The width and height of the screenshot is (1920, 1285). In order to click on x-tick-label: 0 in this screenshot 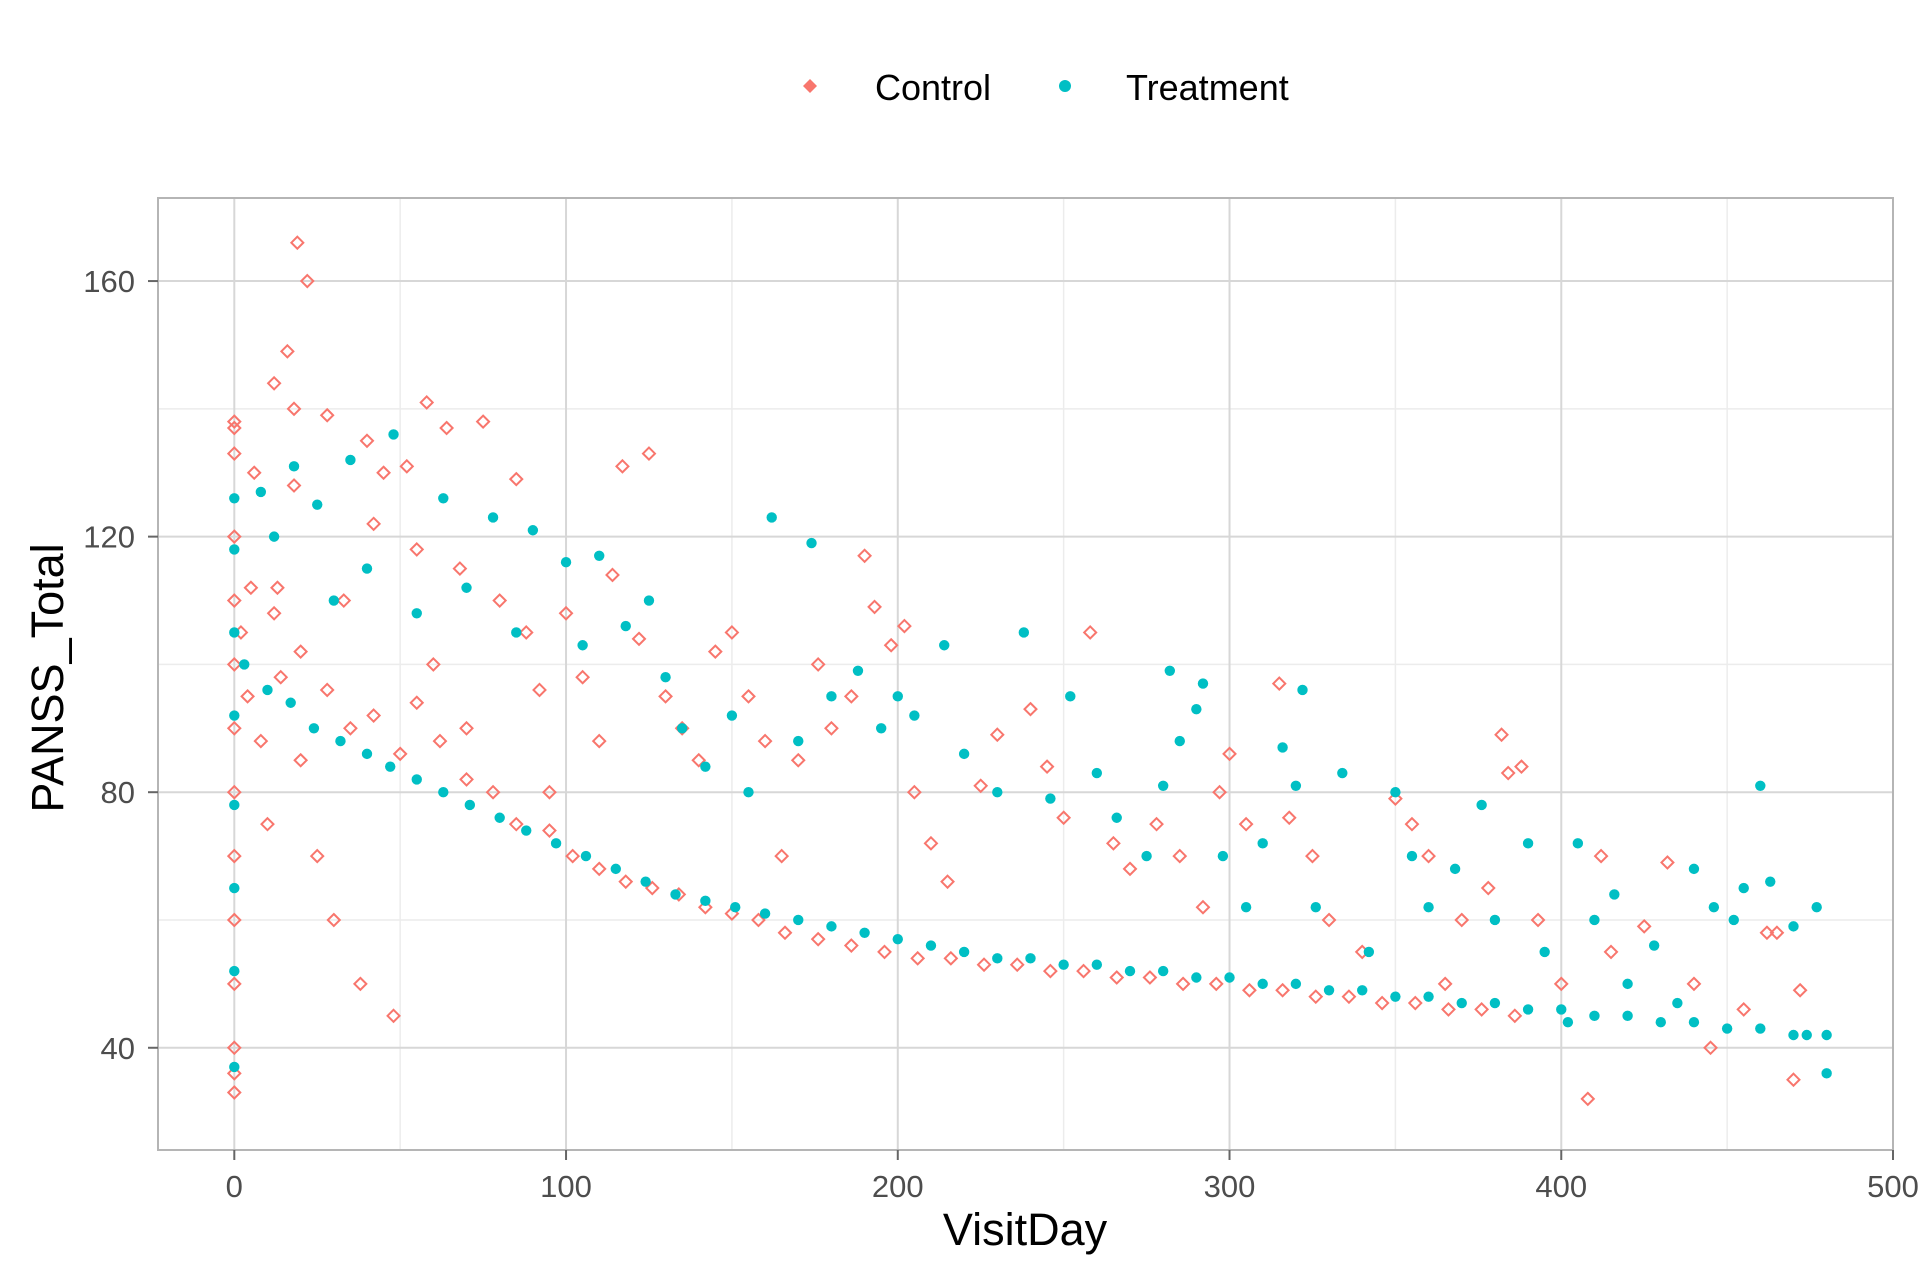, I will do `click(234, 1186)`.